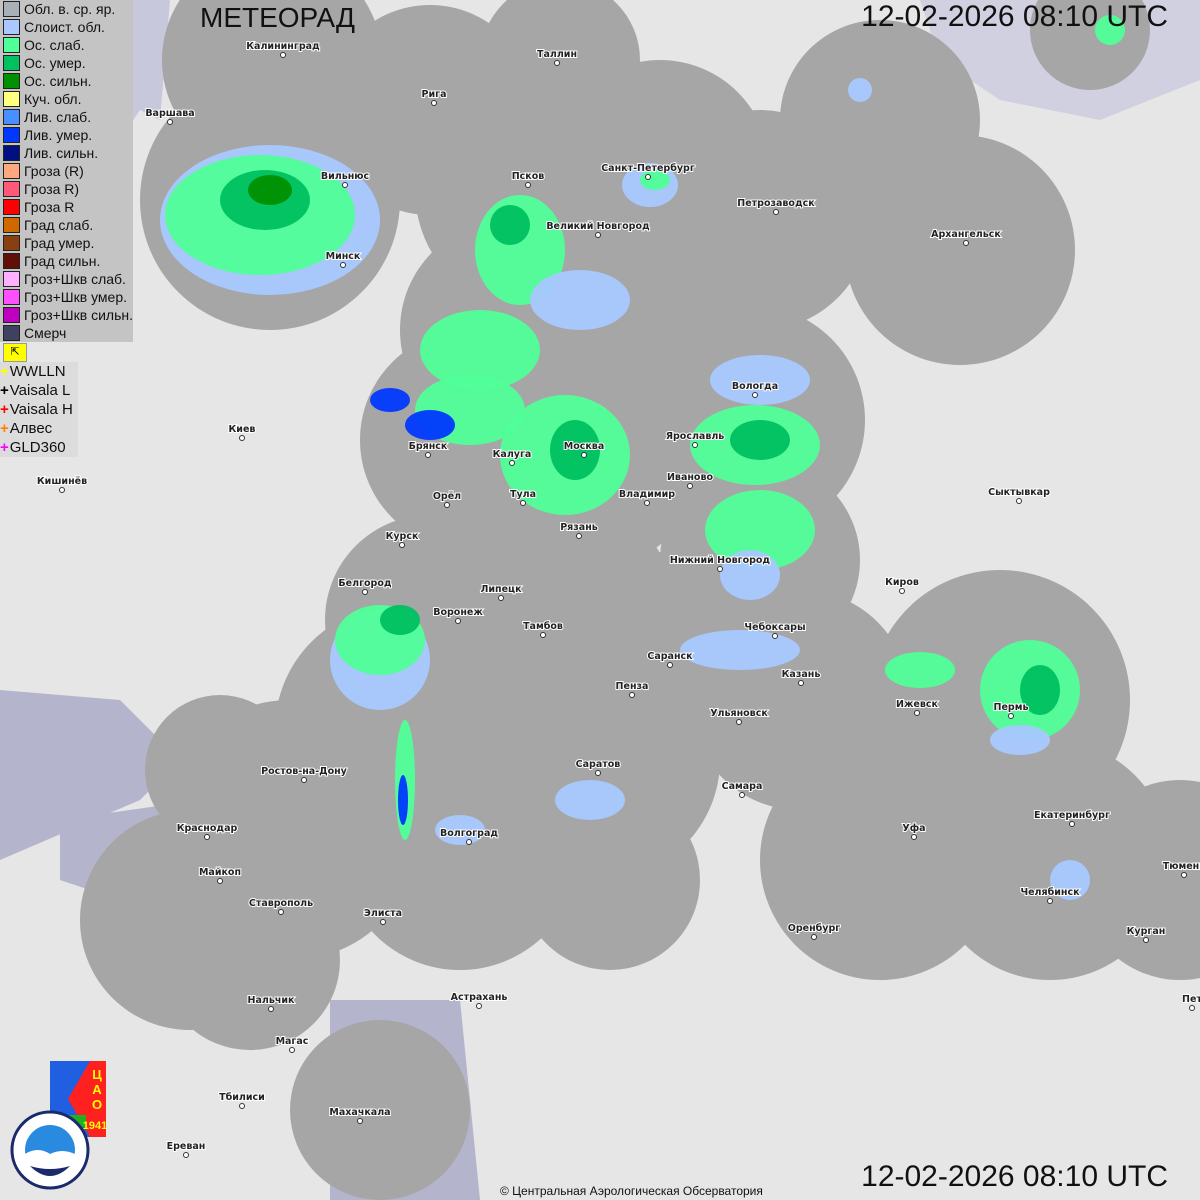 This screenshot has width=1200, height=1200. What do you see at coordinates (598, 764) in the screenshot?
I see `city-label: Саратов` at bounding box center [598, 764].